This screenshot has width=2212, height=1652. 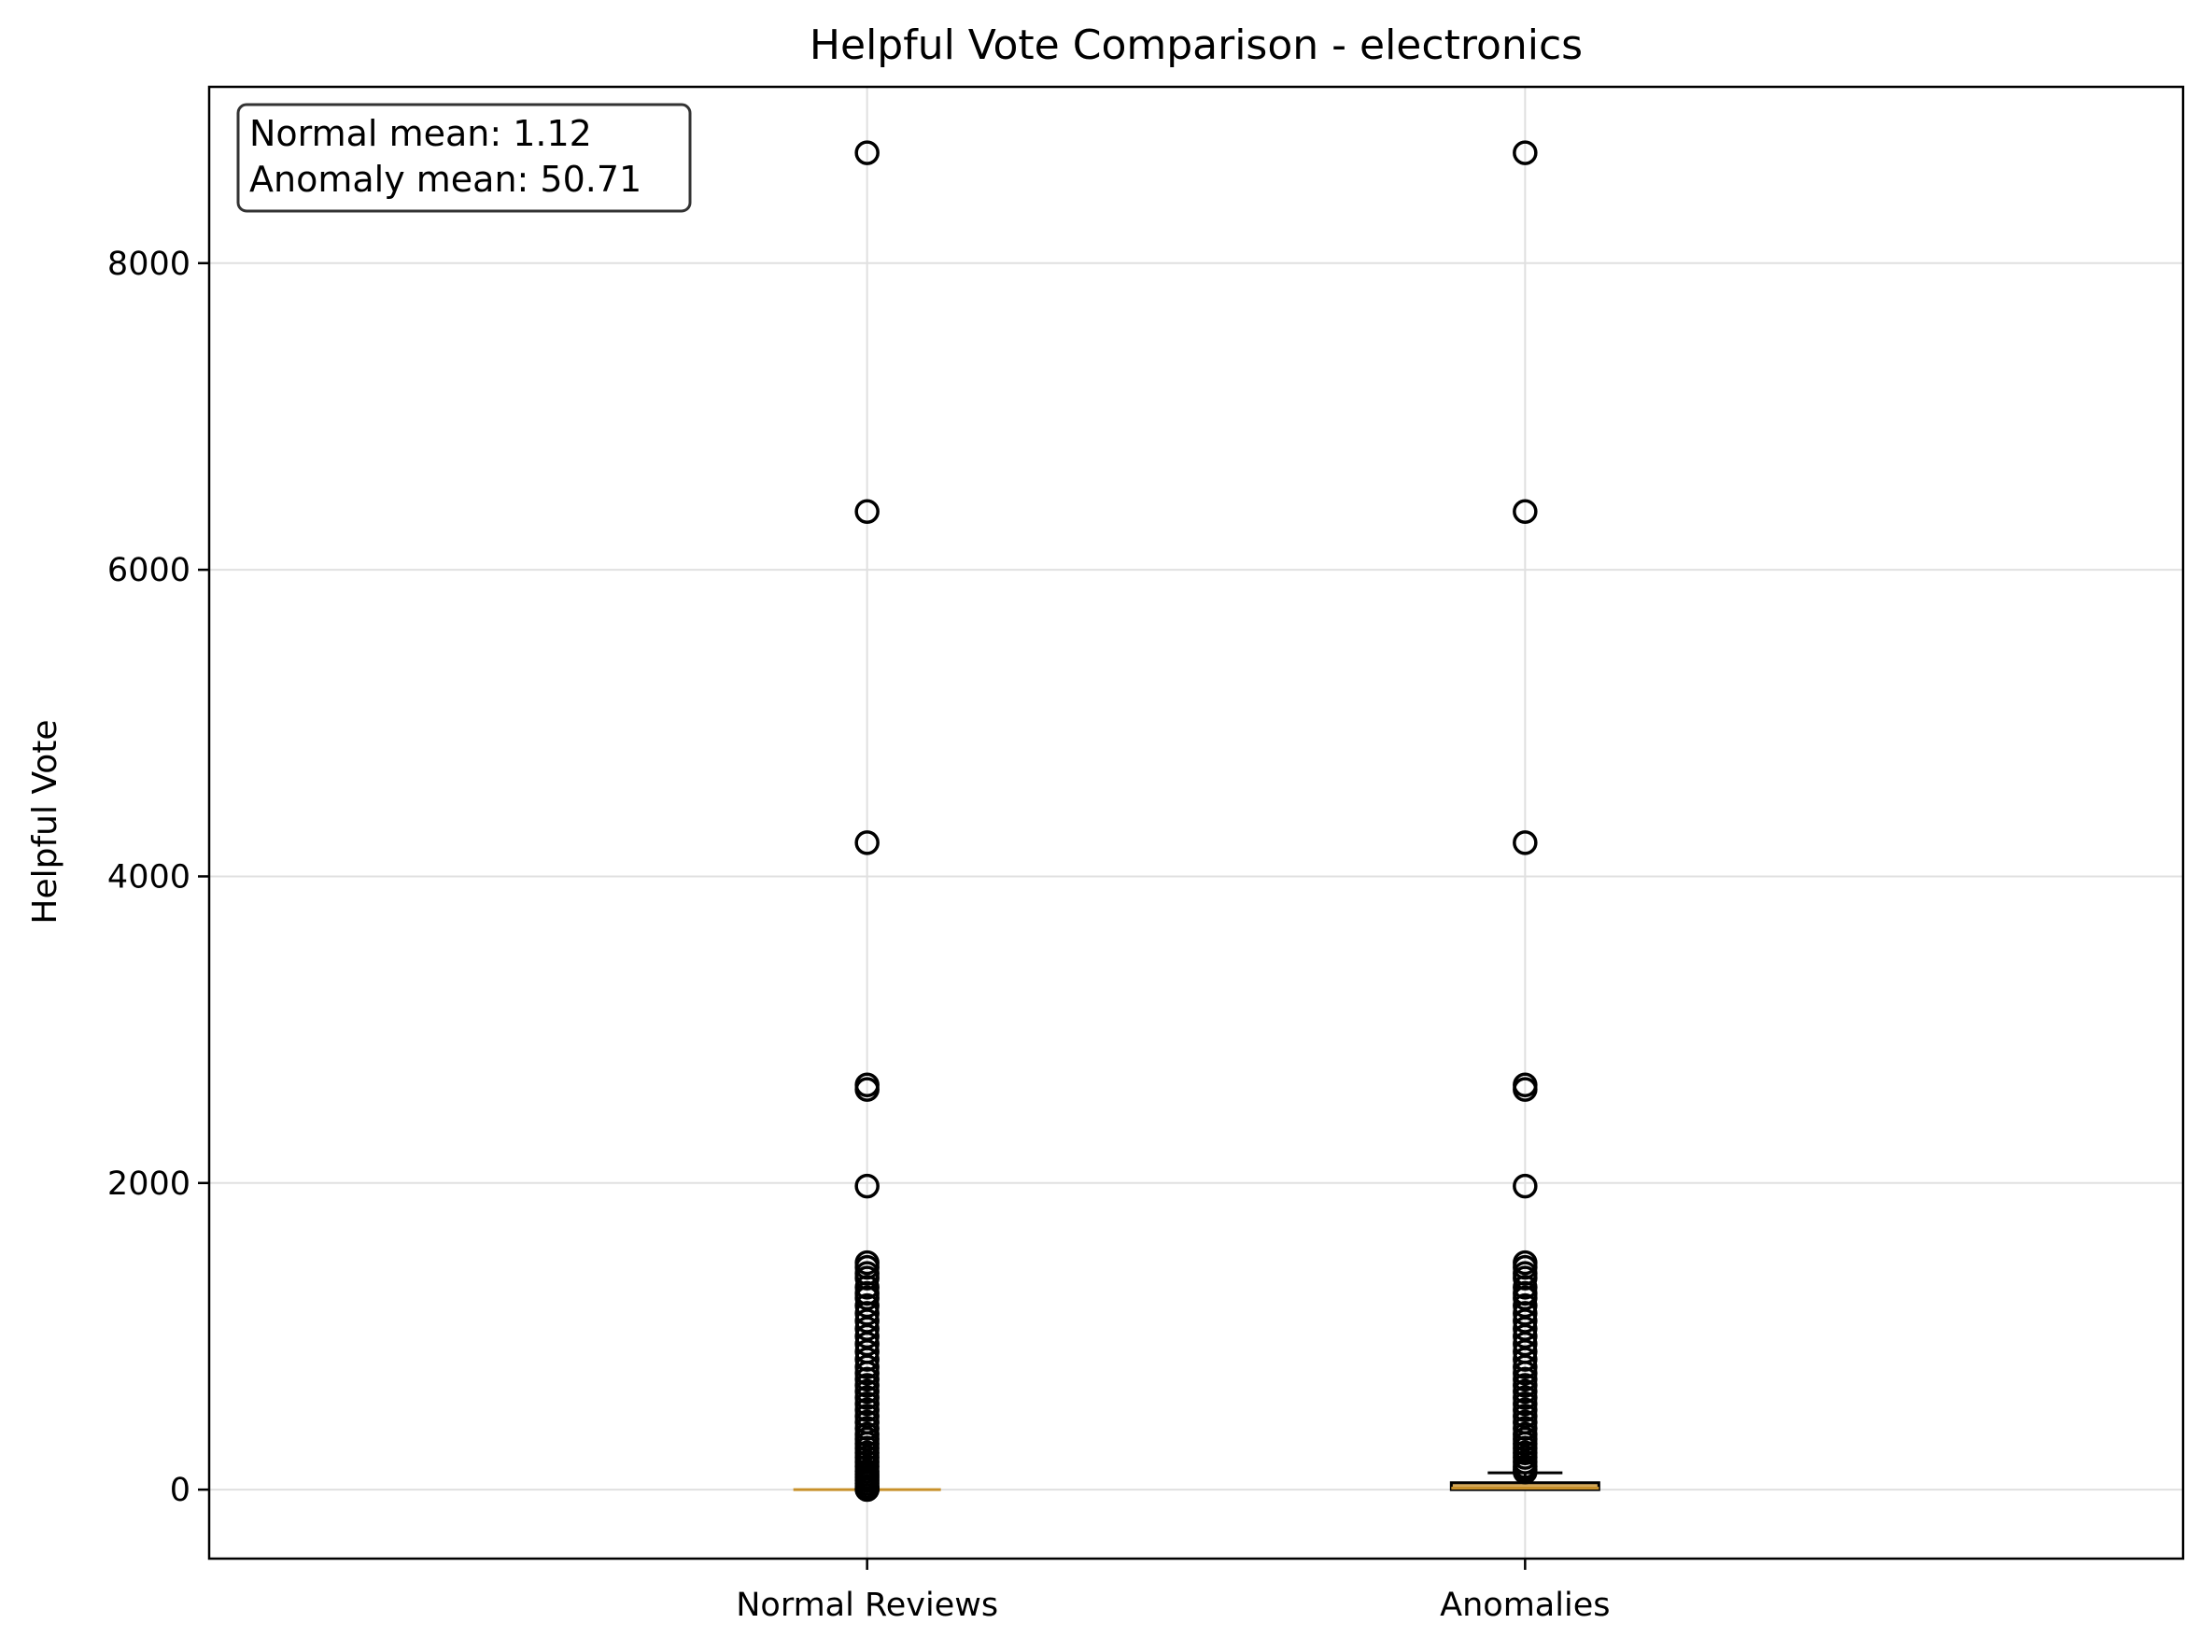 What do you see at coordinates (148, 1184) in the screenshot?
I see `y-tick-label: 2000` at bounding box center [148, 1184].